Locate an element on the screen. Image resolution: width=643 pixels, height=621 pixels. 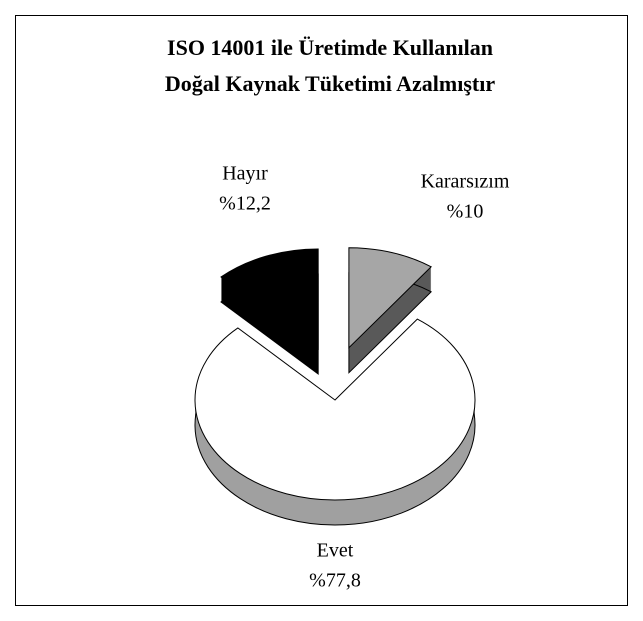
slice-label: Evet is located at coordinates (335, 551).